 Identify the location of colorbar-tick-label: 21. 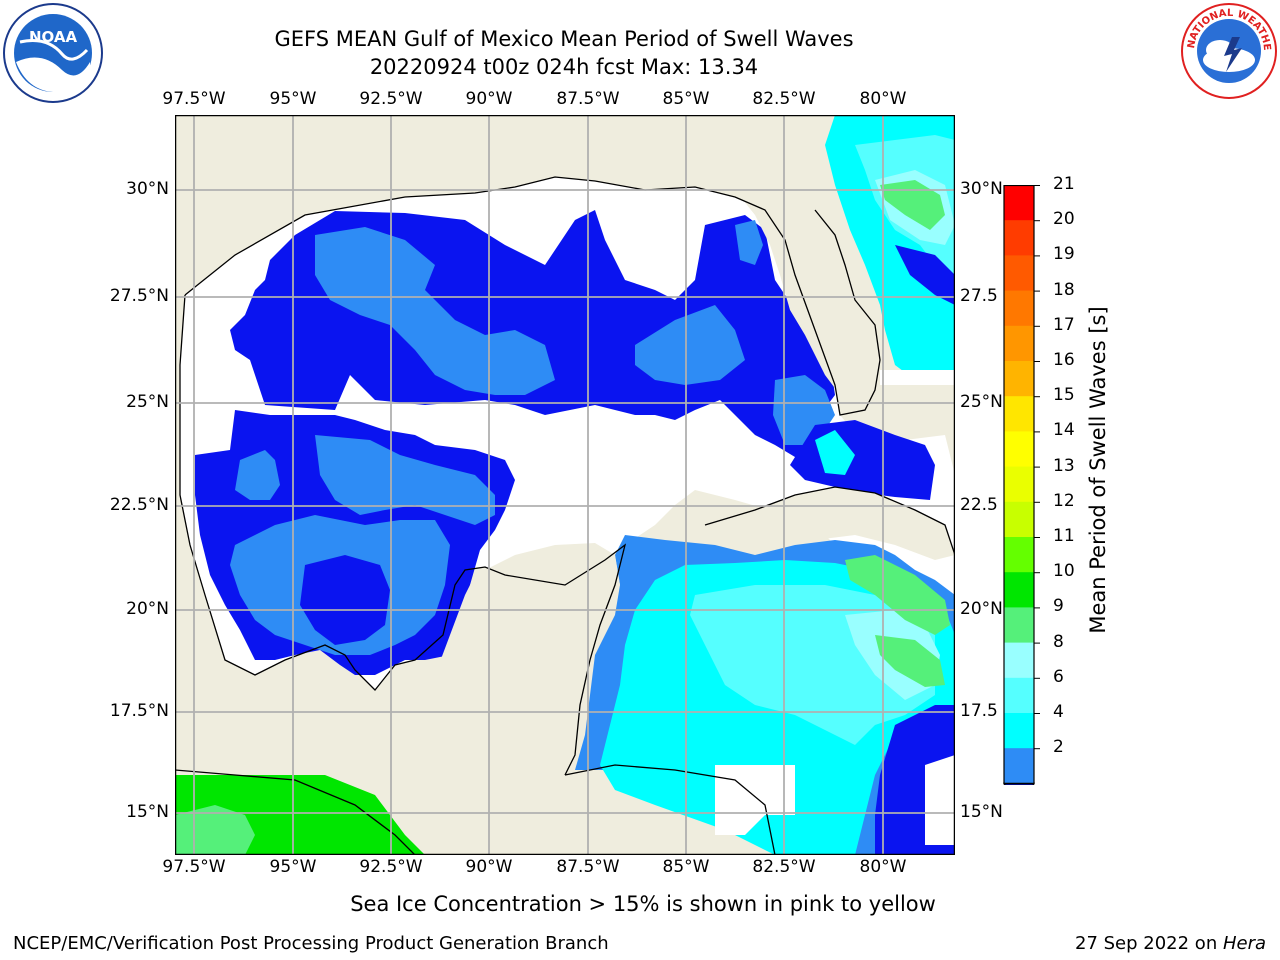
(1064, 184).